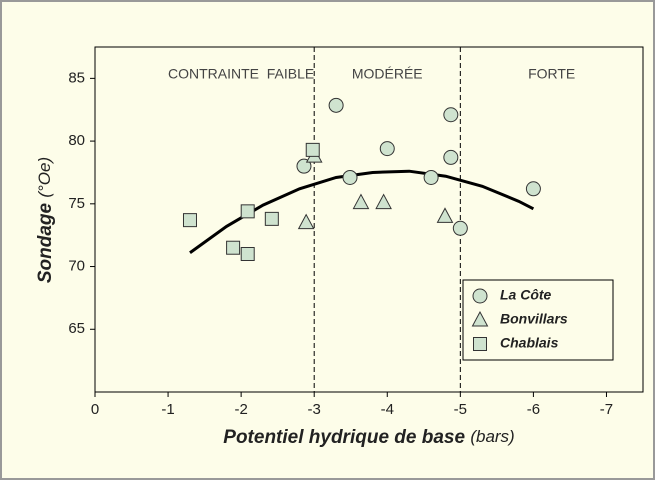 The width and height of the screenshot is (655, 480). I want to click on legend-label: Chablais, so click(529, 343).